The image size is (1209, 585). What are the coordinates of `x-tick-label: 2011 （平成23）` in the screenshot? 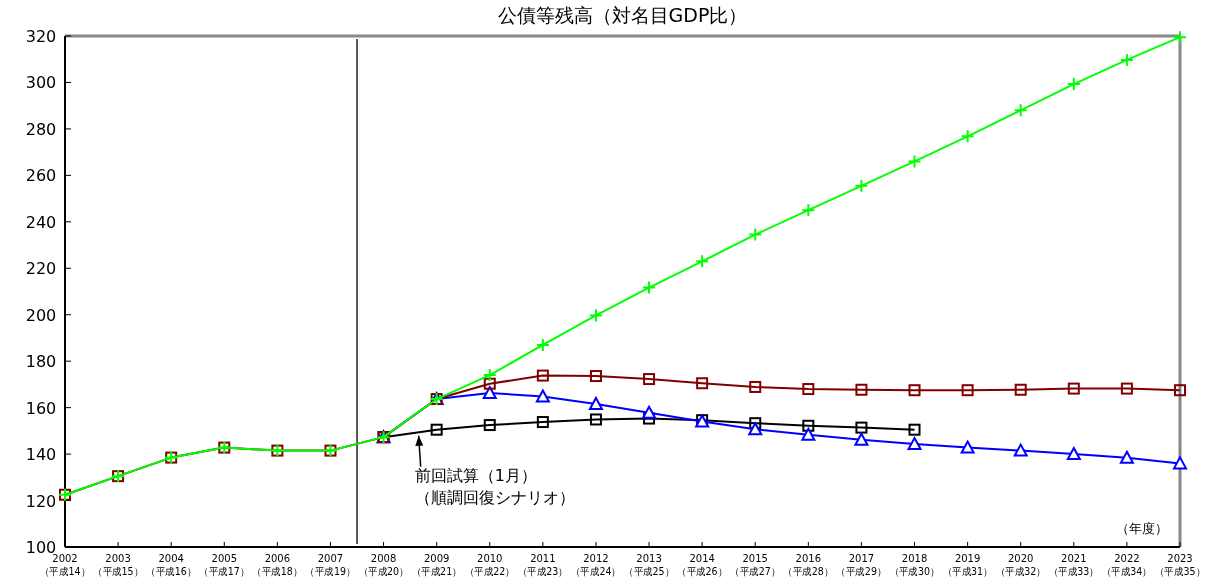 It's located at (544, 565).